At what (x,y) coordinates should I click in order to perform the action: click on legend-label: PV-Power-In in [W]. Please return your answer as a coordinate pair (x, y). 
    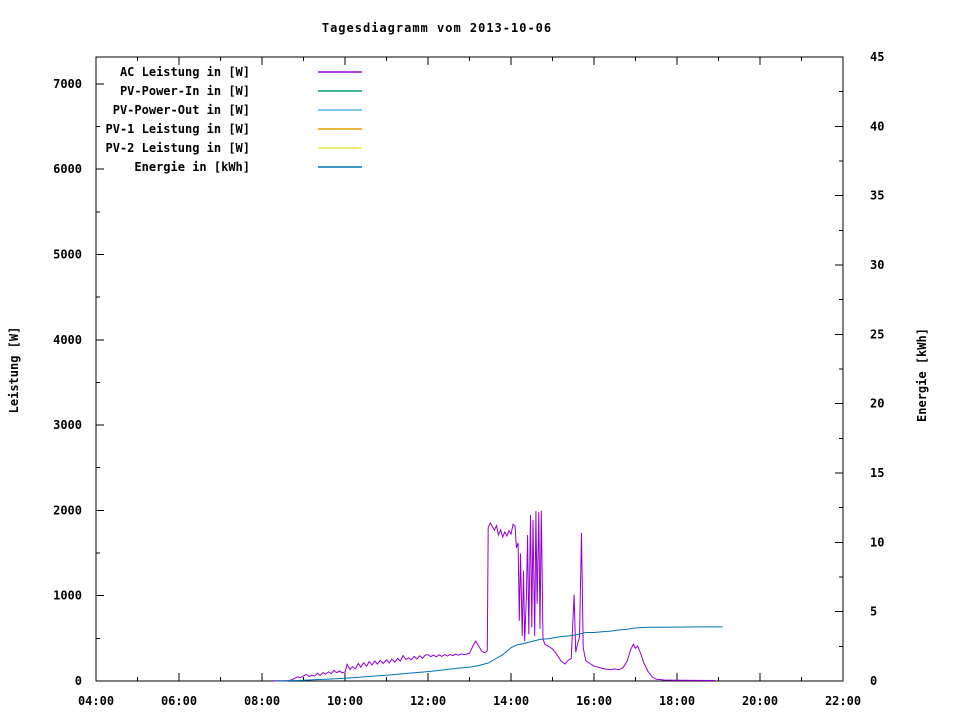
    Looking at the image, I should click on (185, 91).